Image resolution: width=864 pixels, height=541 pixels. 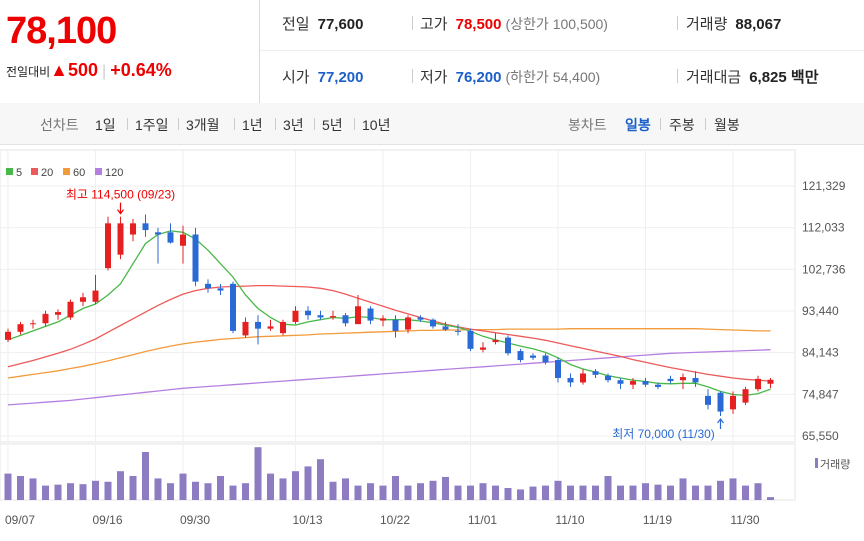 What do you see at coordinates (569, 520) in the screenshot?
I see `x-tick-label: 11/10` at bounding box center [569, 520].